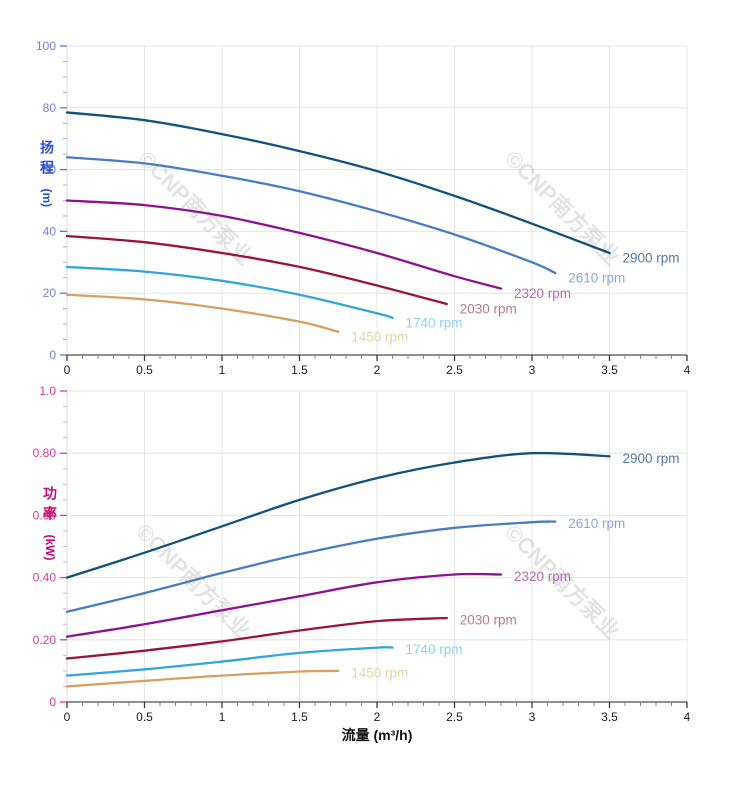  What do you see at coordinates (542, 293) in the screenshot?
I see `head-series-label-2320-rpm: 2320 rpm` at bounding box center [542, 293].